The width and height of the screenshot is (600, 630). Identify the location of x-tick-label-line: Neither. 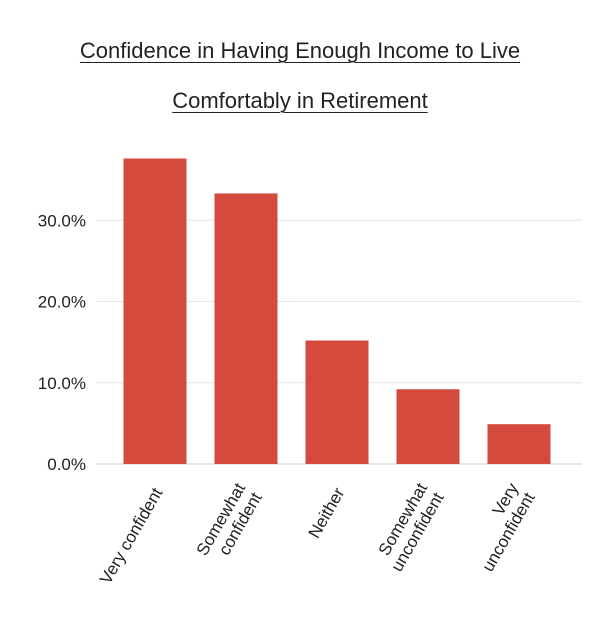
(327, 512).